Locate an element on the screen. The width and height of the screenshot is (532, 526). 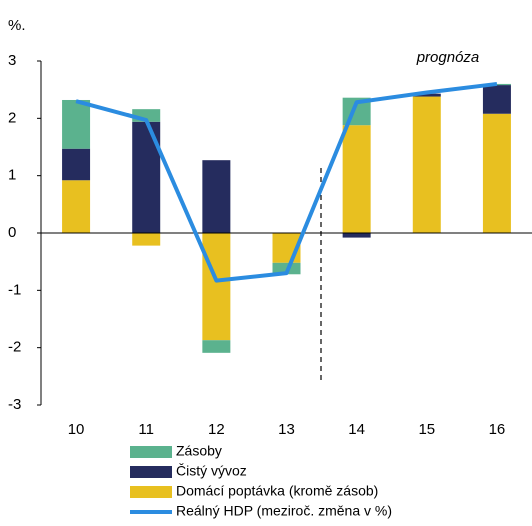
y-tick-label: 0 is located at coordinates (12, 232).